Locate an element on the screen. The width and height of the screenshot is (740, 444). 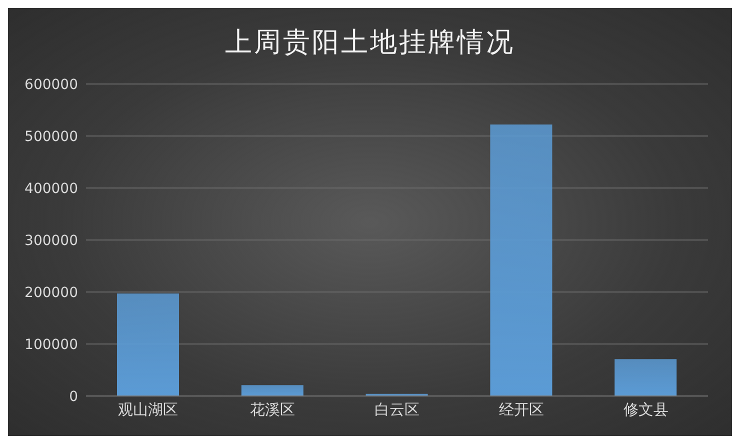
y-tick-label: 400000 is located at coordinates (51, 188).